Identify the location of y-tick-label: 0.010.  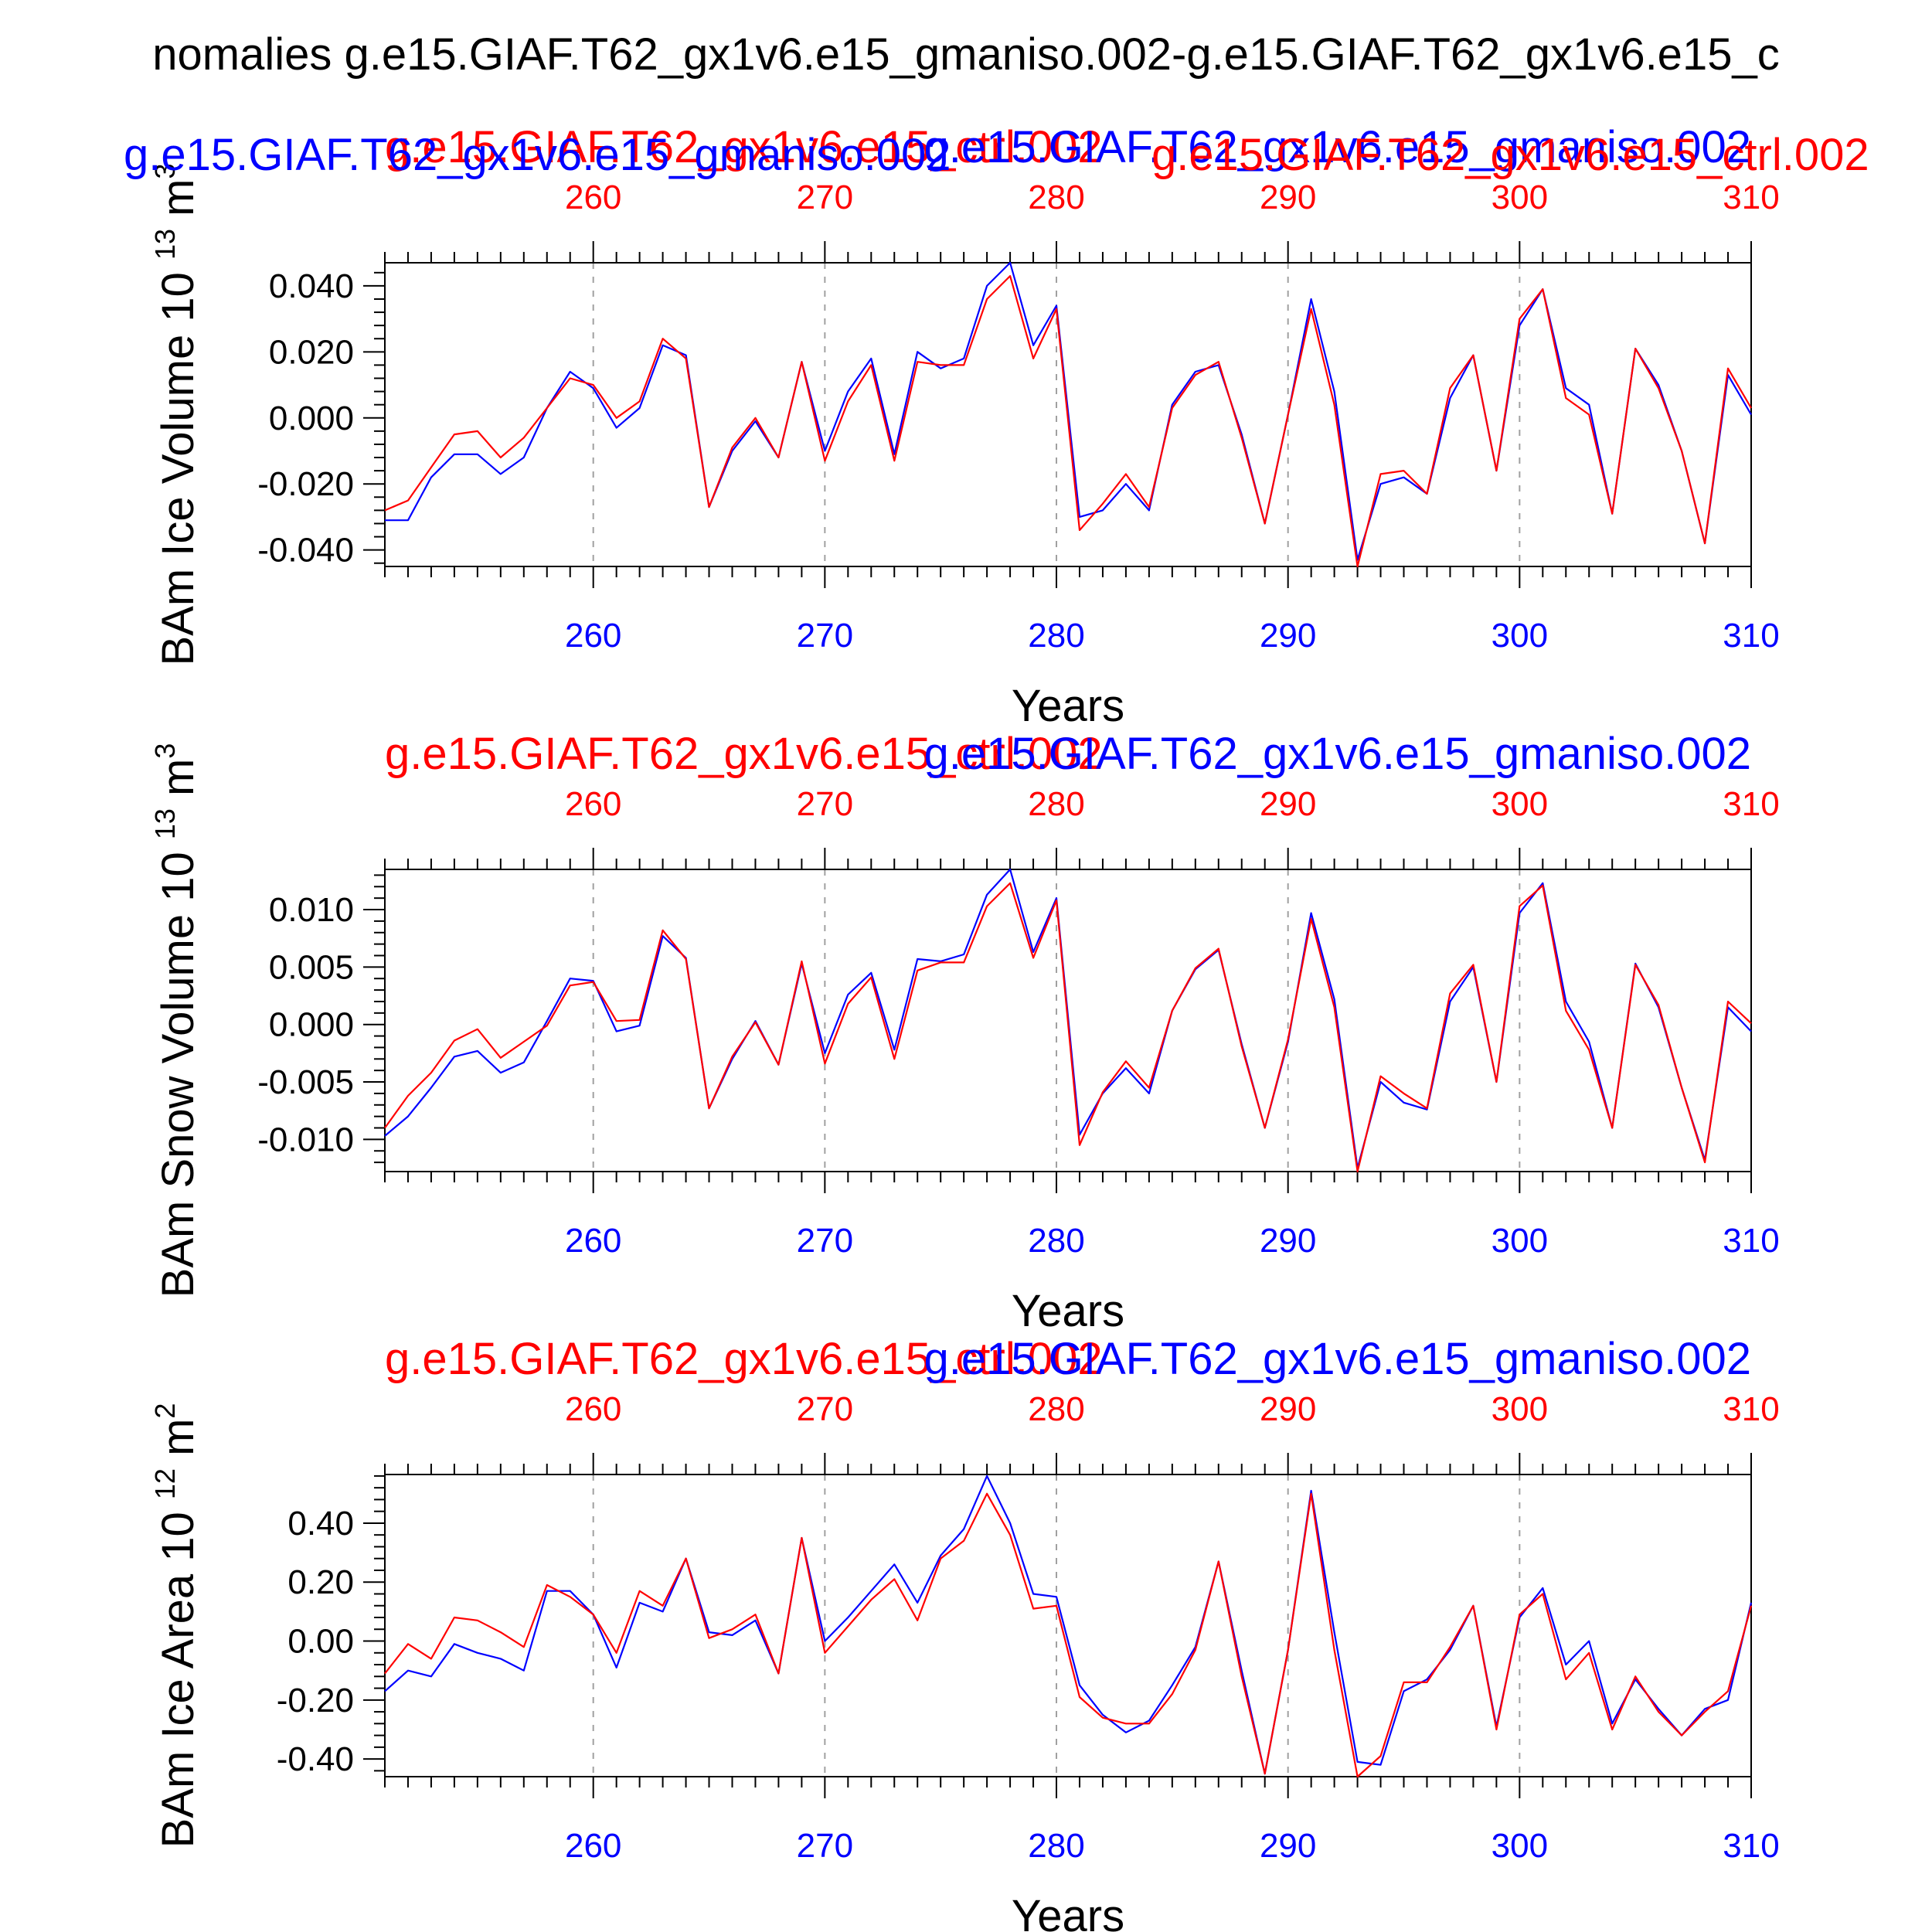
(312, 910).